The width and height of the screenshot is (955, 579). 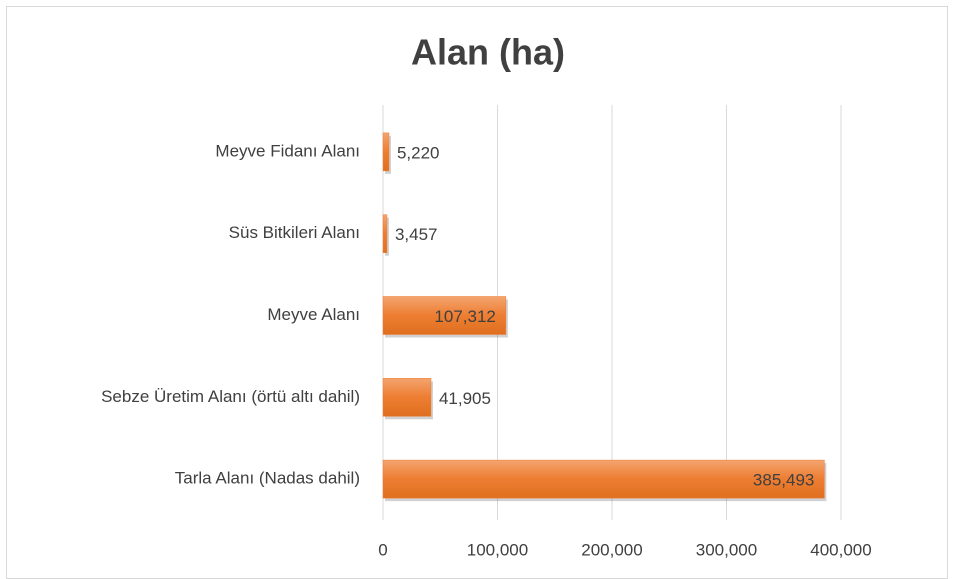 I want to click on x-tick-label: 0, so click(x=382, y=549).